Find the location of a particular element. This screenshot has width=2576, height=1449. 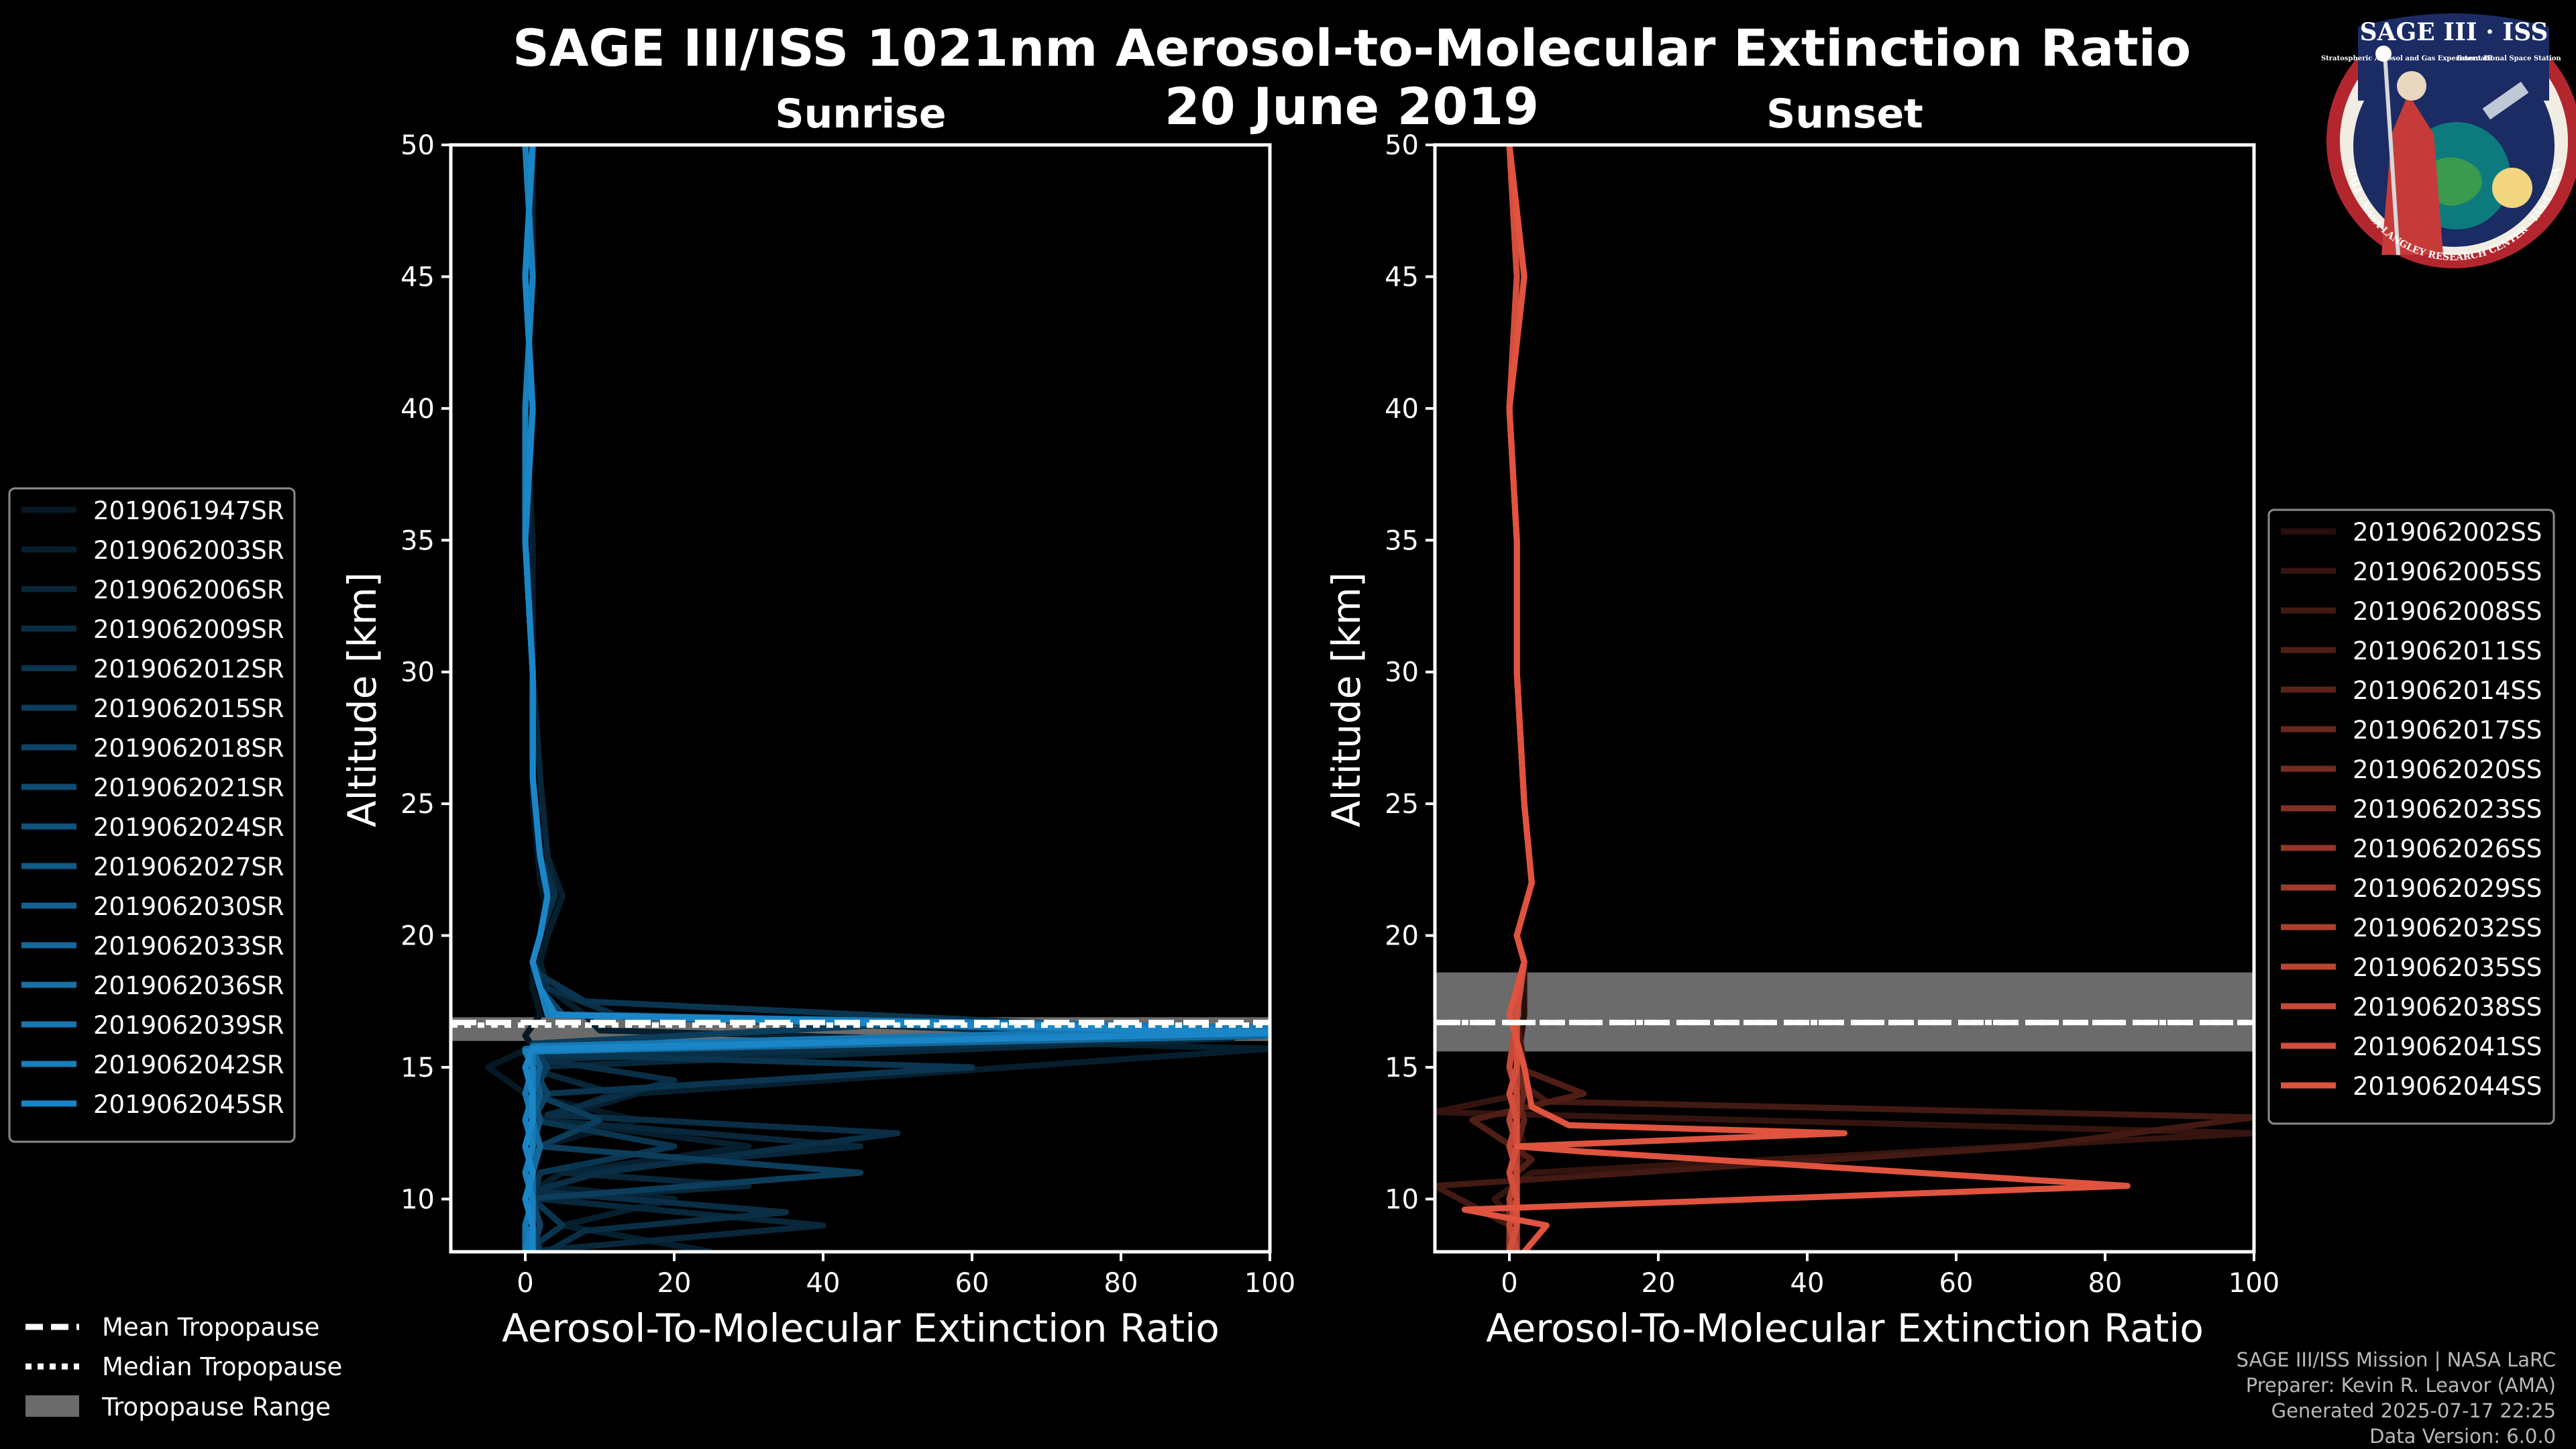

sunset-y-tick-label: 50 is located at coordinates (1402, 145).